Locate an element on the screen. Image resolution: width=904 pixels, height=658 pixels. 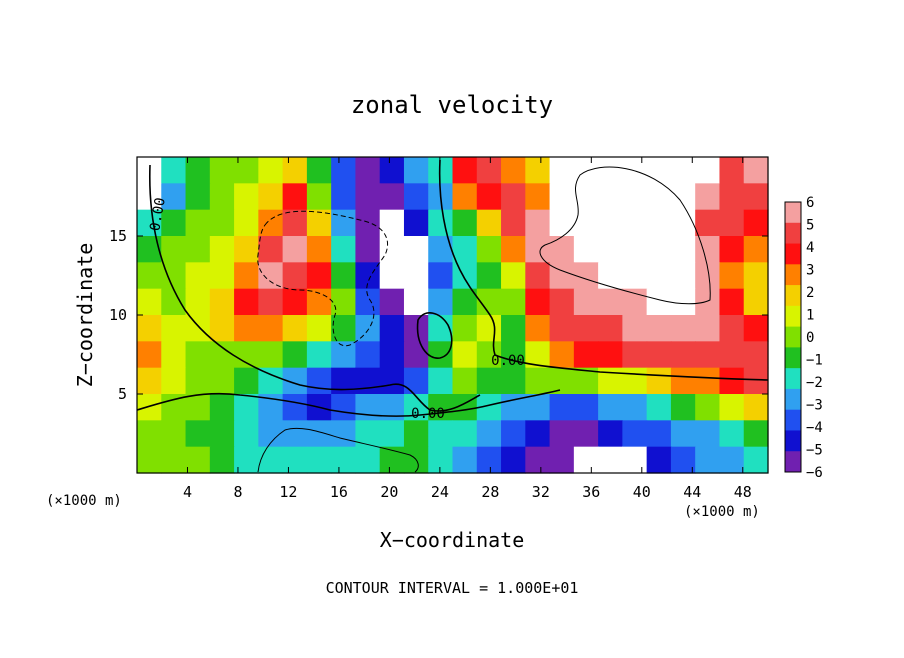
x-tick-label: 48 is located at coordinates (743, 492).